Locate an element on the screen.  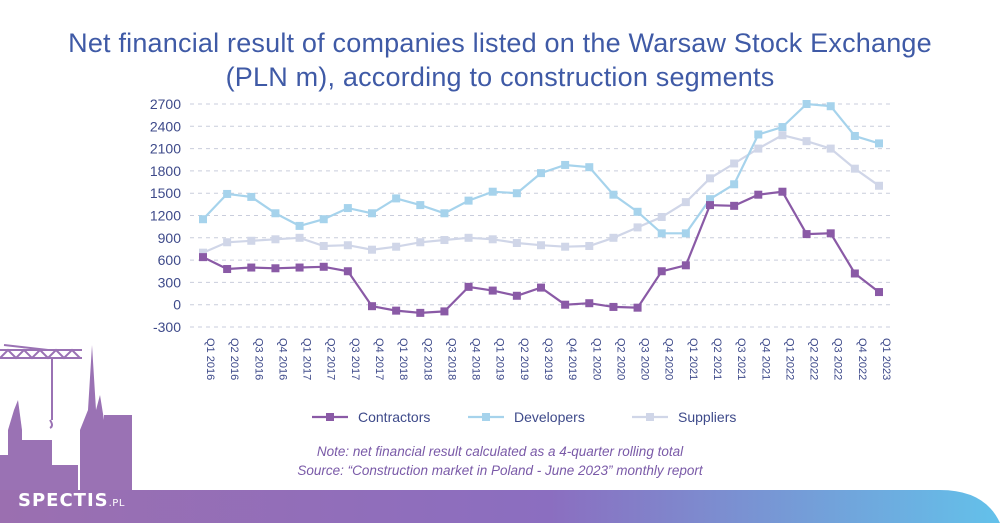
x-tick-label: Q4 2019 is located at coordinates (572, 359).